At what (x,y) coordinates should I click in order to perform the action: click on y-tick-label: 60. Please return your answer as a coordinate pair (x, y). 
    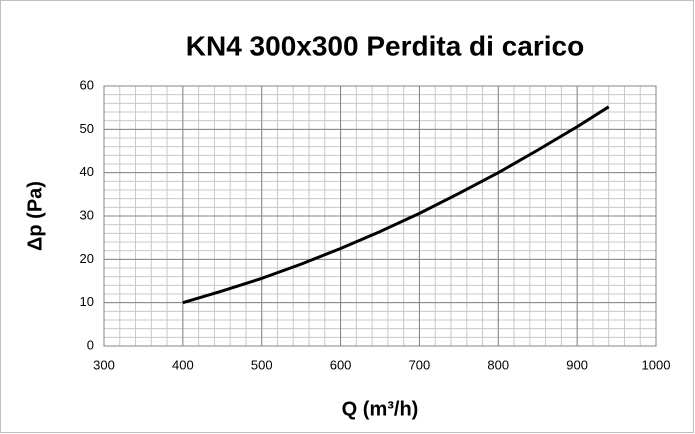
    Looking at the image, I should click on (87, 84).